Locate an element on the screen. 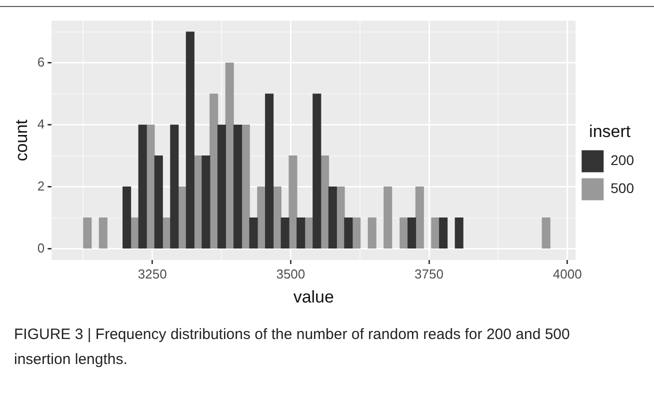  y-tick-label: 2 is located at coordinates (41, 186).